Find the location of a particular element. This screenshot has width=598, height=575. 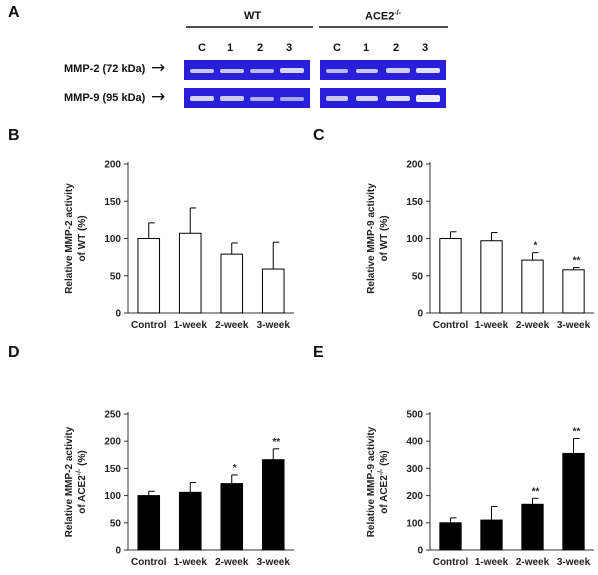

group-label-ace2-sup: -/- is located at coordinates (397, 13).